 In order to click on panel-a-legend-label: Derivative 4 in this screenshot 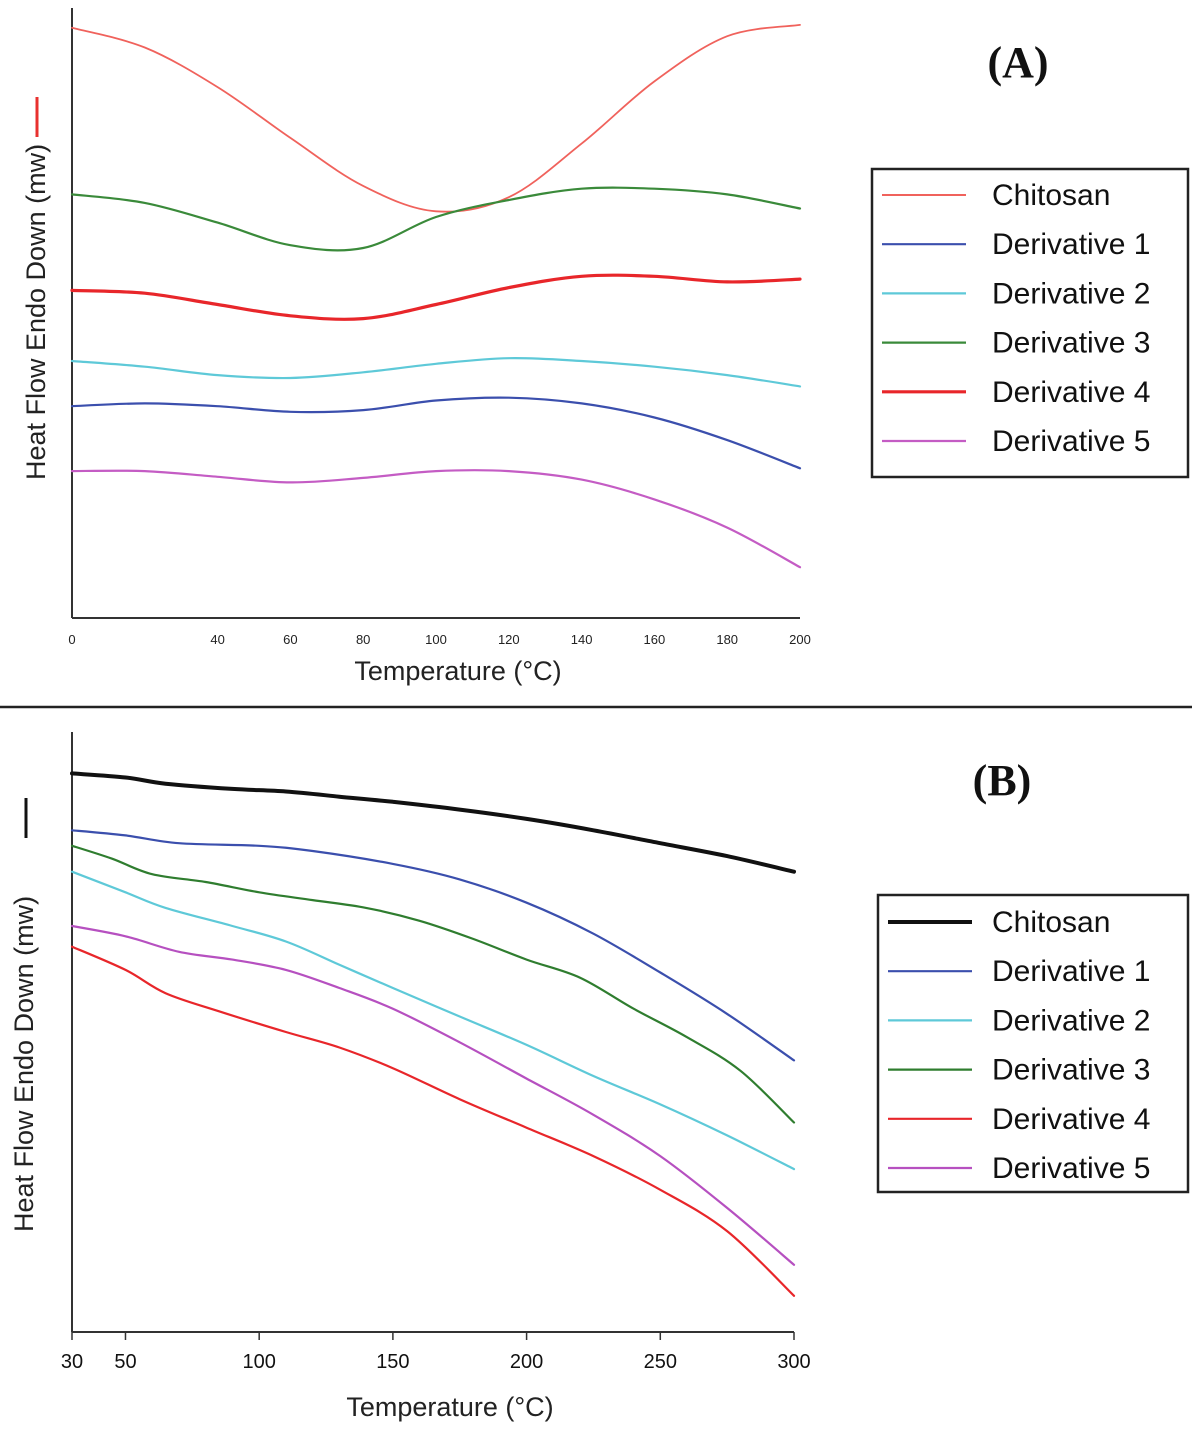, I will do `click(1071, 392)`.